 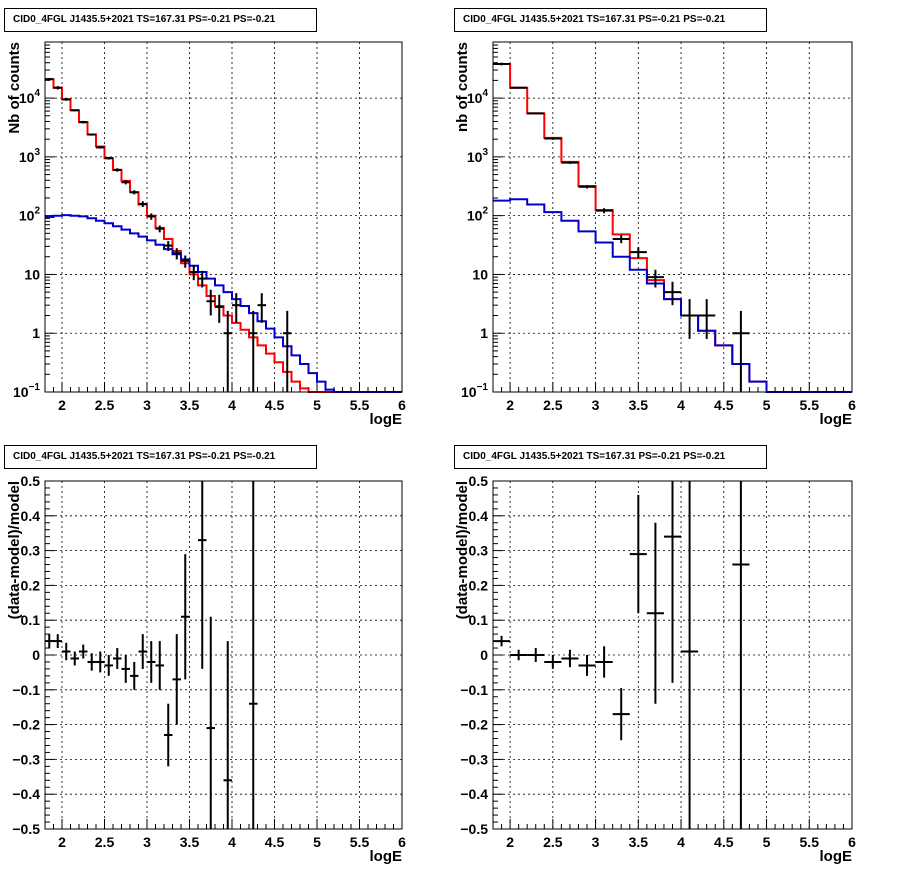 What do you see at coordinates (37, 152) in the screenshot?
I see `y-tick-exponent: 3` at bounding box center [37, 152].